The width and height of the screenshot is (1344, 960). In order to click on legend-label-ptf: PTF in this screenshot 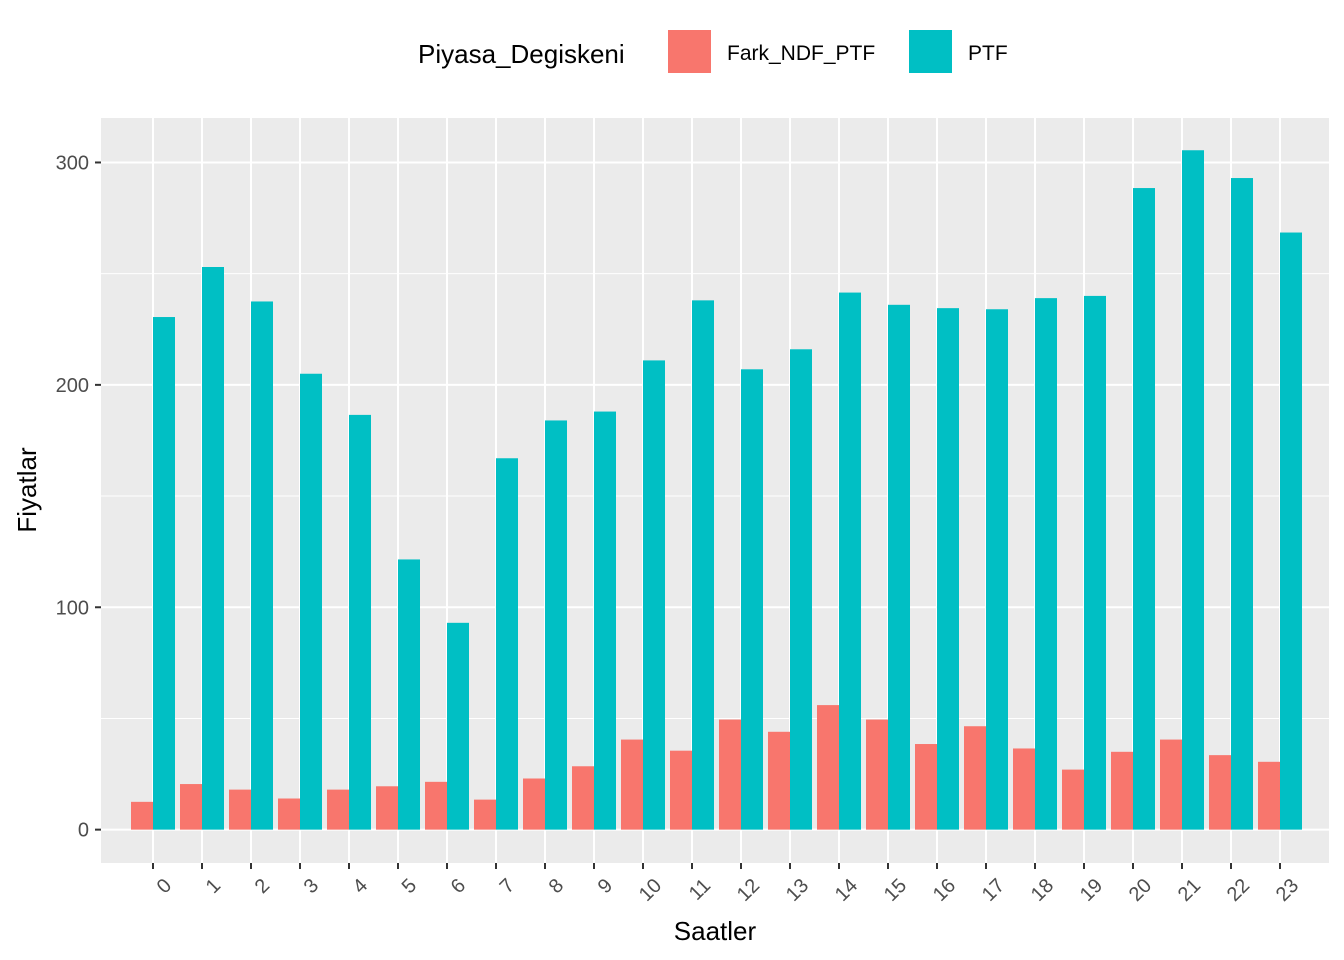, I will do `click(988, 53)`.